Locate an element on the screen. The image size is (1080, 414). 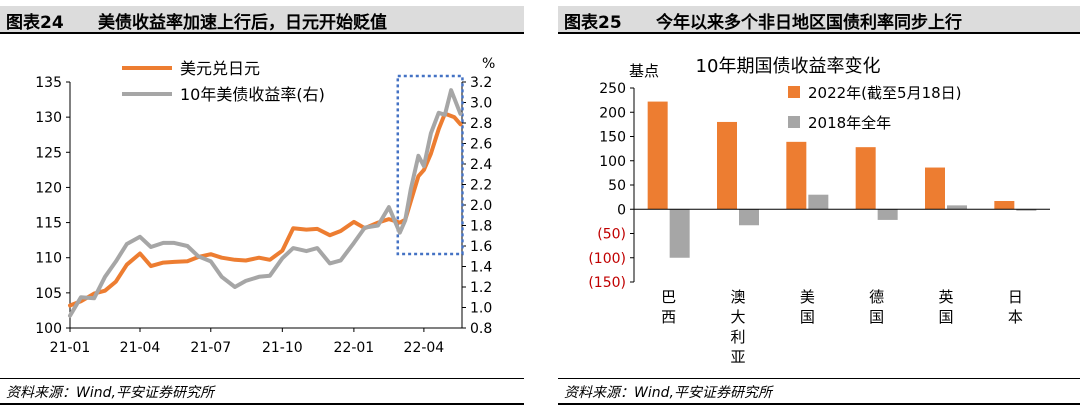
right-y-tick-label: 1.0 is located at coordinates (481, 309).